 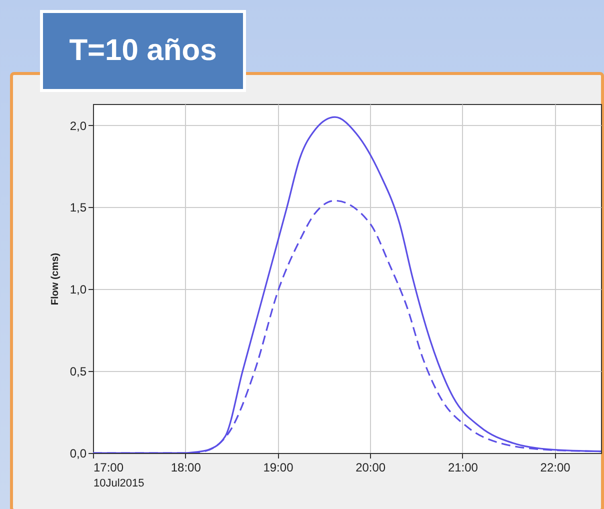 What do you see at coordinates (78, 371) in the screenshot?
I see `y-tick-label: 0,5` at bounding box center [78, 371].